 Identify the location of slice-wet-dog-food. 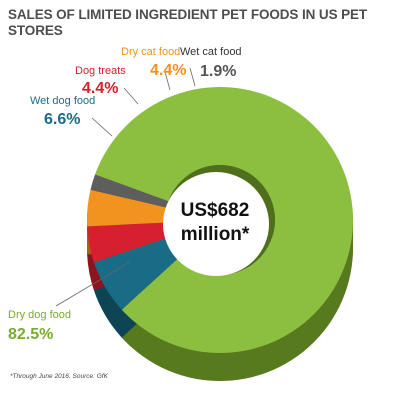
(136, 273).